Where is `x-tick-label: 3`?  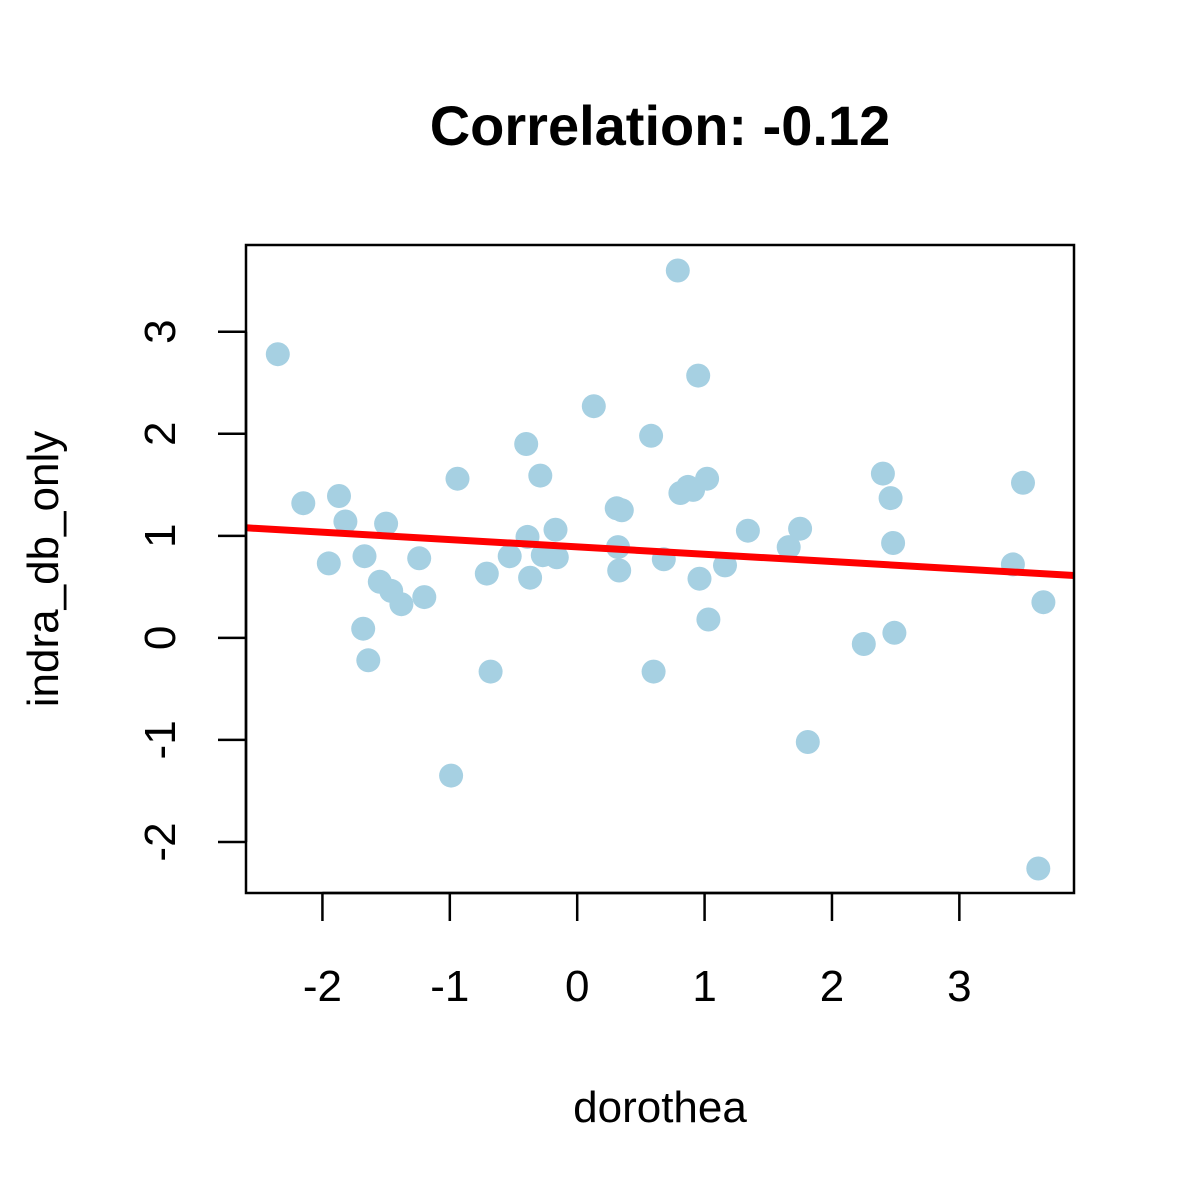
x-tick-label: 3 is located at coordinates (959, 986).